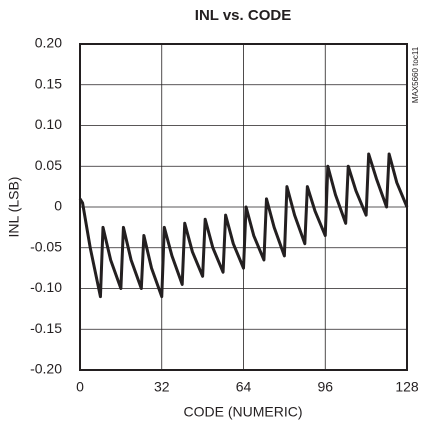 The width and height of the screenshot is (422, 433). Describe the element at coordinates (80, 387) in the screenshot. I see `x-tick-label: 0` at that location.